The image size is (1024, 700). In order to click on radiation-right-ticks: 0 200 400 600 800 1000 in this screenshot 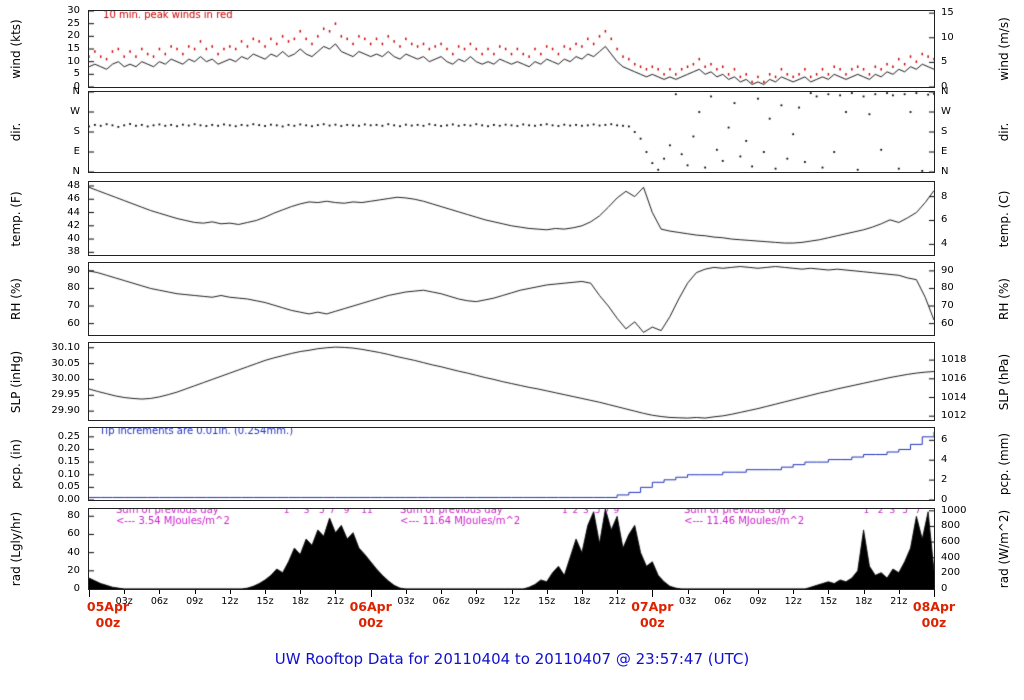, I will do `click(968, 548)`.